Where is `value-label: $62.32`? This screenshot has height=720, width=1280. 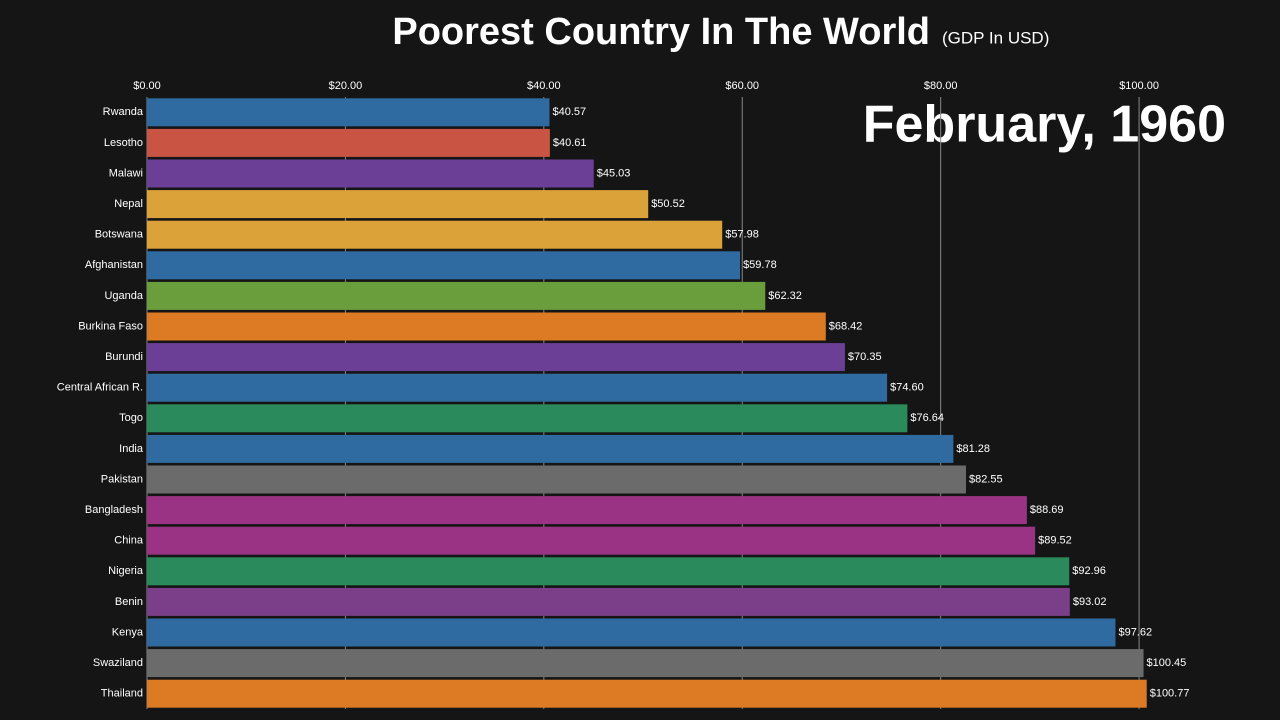 value-label: $62.32 is located at coordinates (785, 296).